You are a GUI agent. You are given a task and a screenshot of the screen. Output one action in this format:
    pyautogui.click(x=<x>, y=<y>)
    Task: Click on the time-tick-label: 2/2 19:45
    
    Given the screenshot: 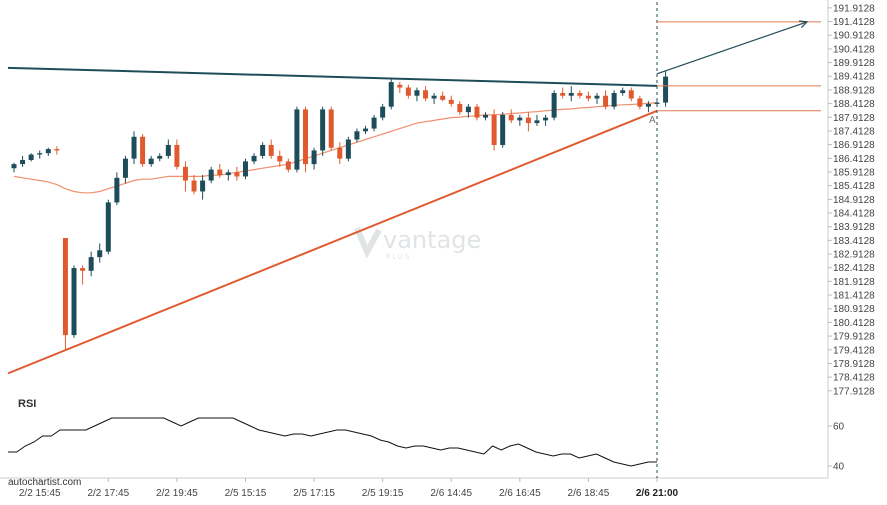 What is the action you would take?
    pyautogui.click(x=177, y=493)
    